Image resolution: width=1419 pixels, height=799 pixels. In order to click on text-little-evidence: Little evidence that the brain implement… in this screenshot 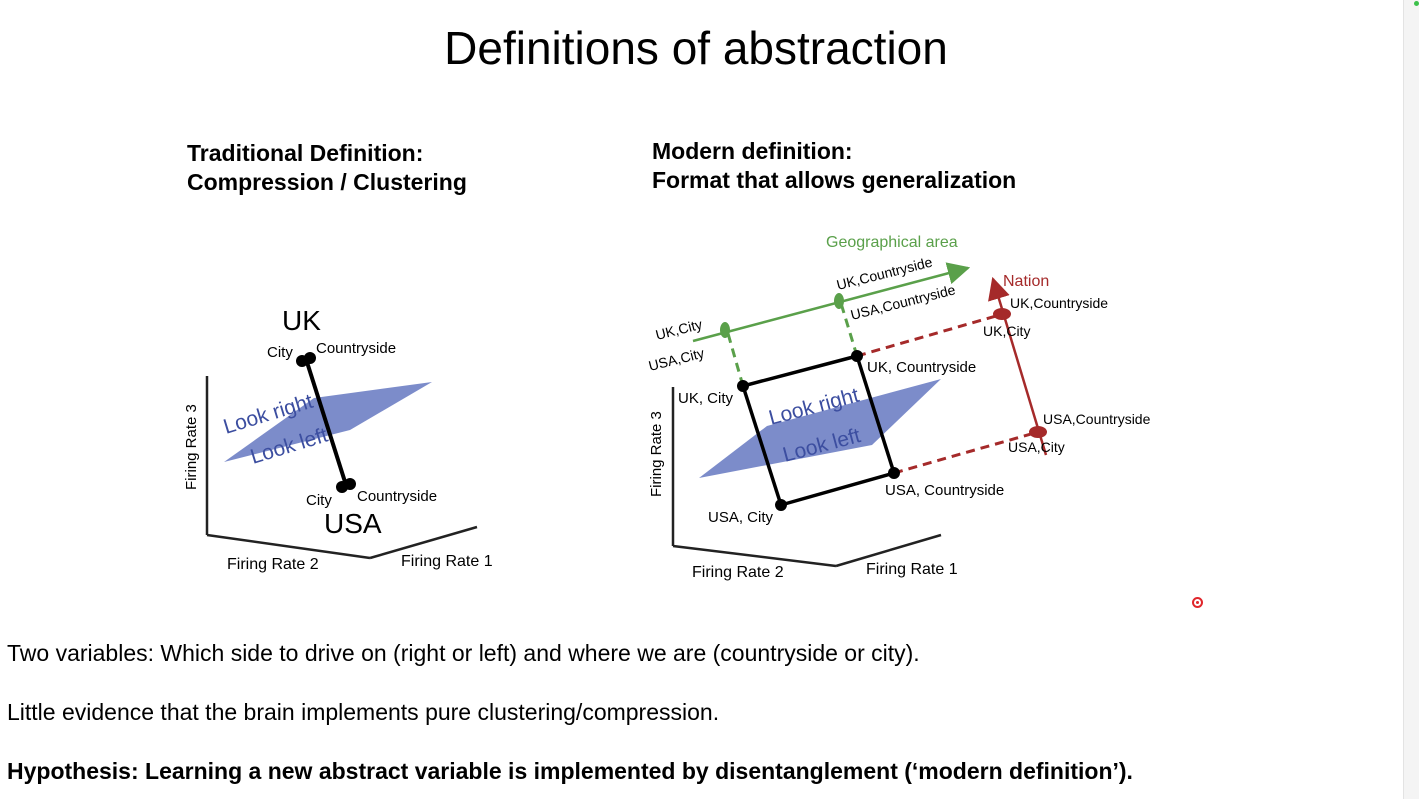, I will do `click(363, 712)`.